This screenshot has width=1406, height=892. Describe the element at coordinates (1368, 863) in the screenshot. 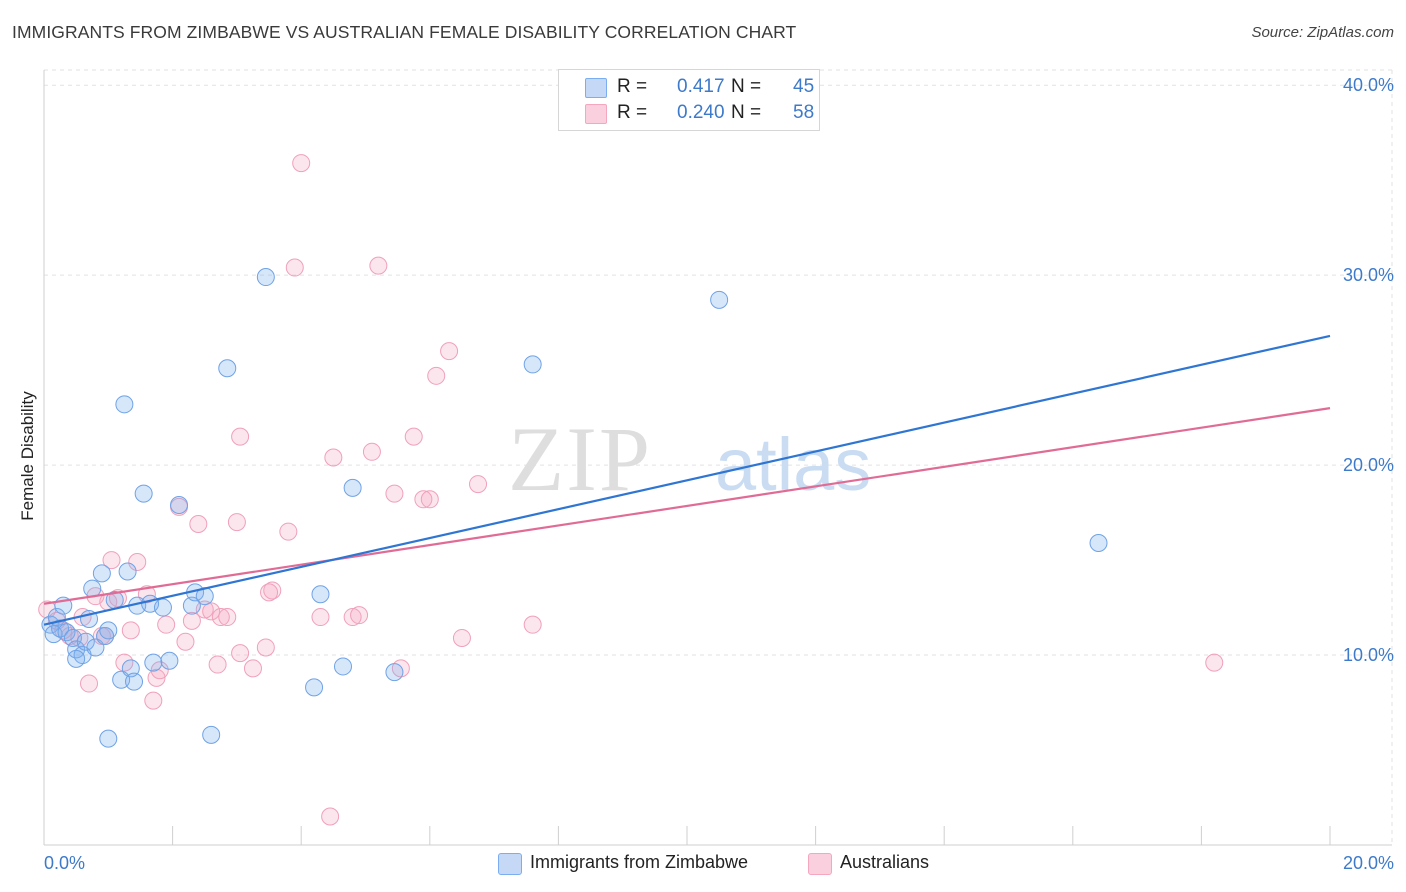

I see `x-tick-label: 20.0%` at that location.